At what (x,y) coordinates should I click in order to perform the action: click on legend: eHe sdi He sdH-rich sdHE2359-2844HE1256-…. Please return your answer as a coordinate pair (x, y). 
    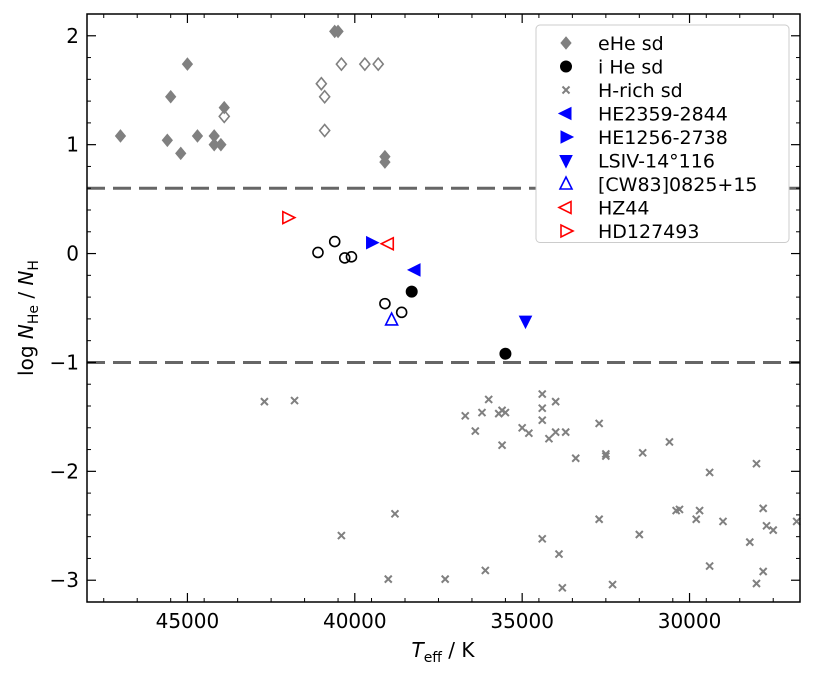
    Looking at the image, I should click on (662, 133).